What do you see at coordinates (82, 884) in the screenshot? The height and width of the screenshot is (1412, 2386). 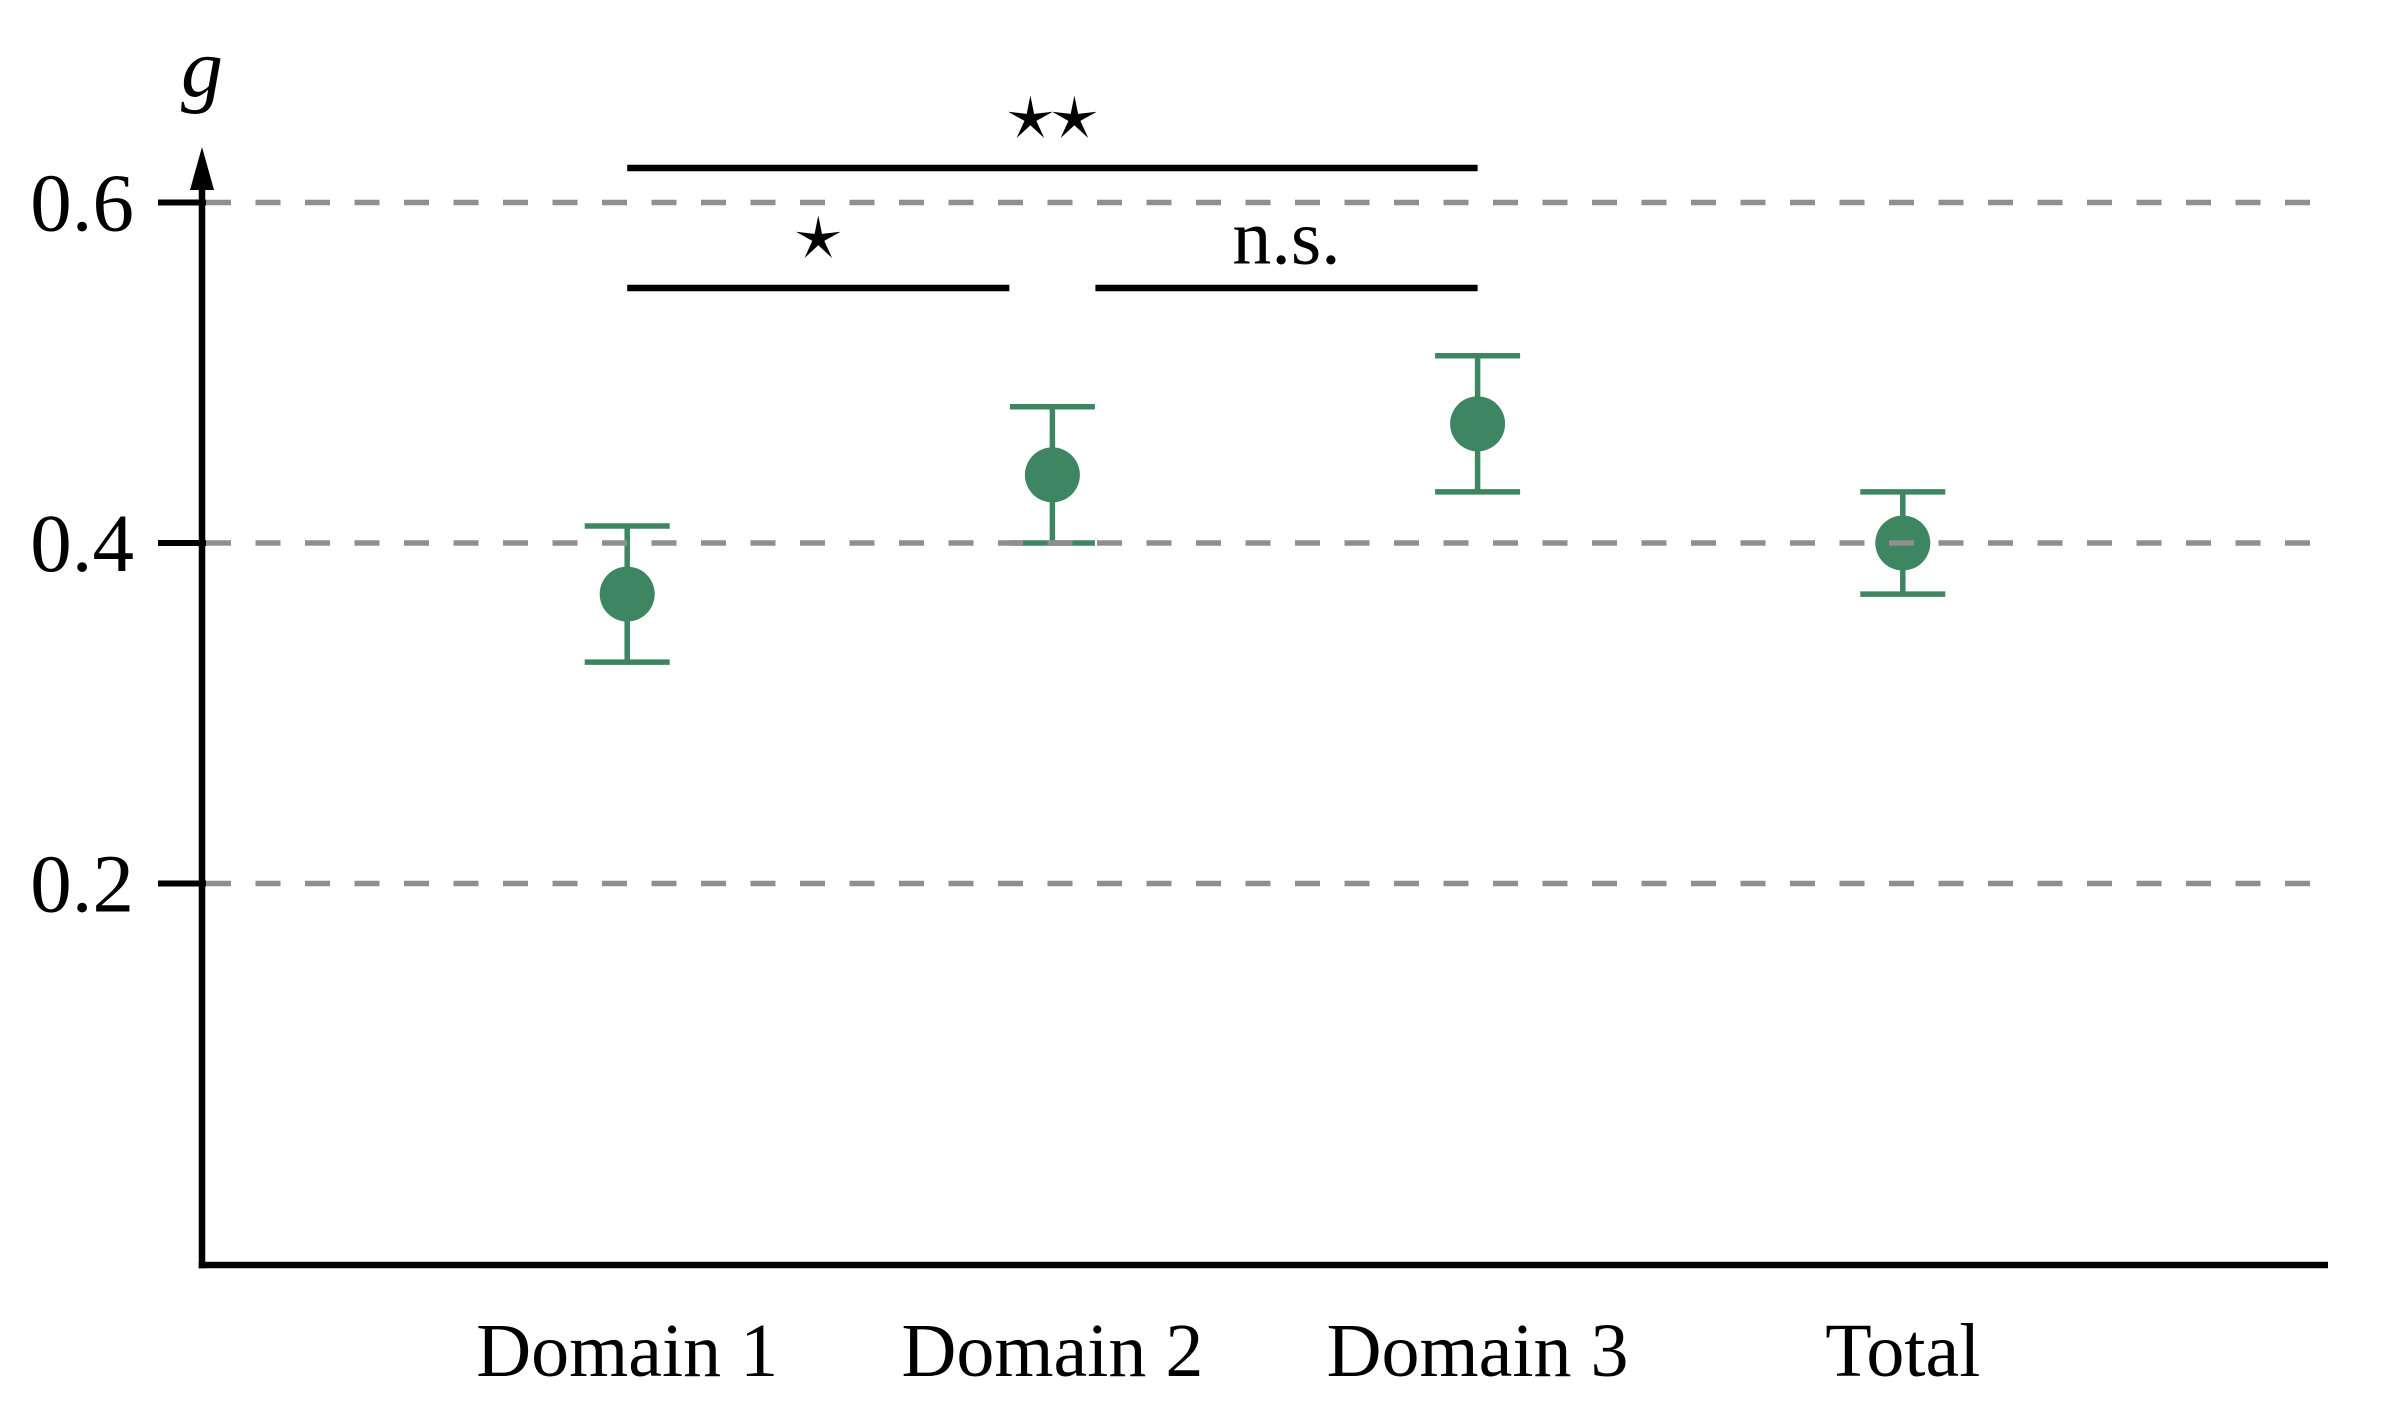 I see `y-tick-label-0-2: 0.2` at bounding box center [82, 884].